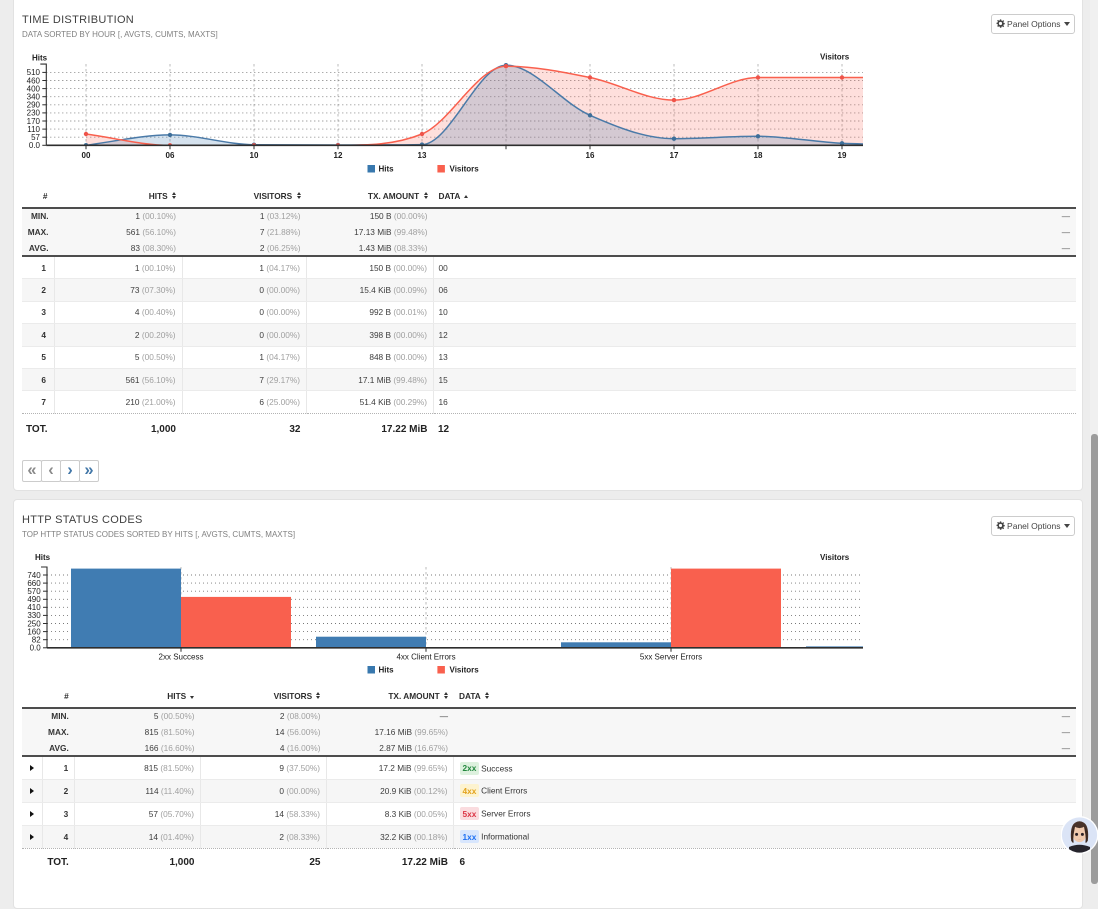 The image size is (1098, 909). What do you see at coordinates (170, 155) in the screenshot?
I see `svg-text: 06` at bounding box center [170, 155].